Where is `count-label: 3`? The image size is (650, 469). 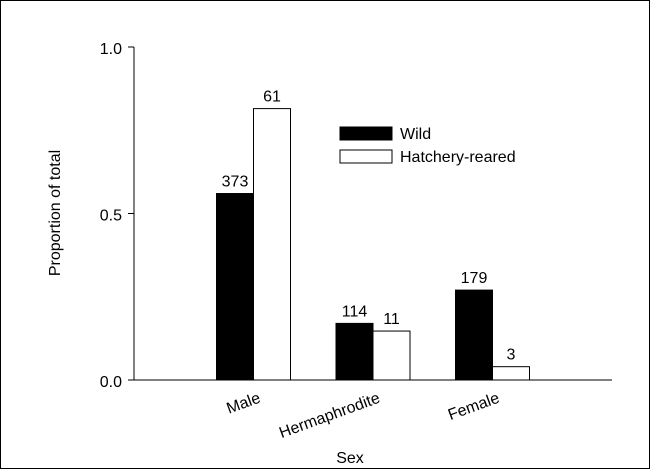 count-label: 3 is located at coordinates (511, 355).